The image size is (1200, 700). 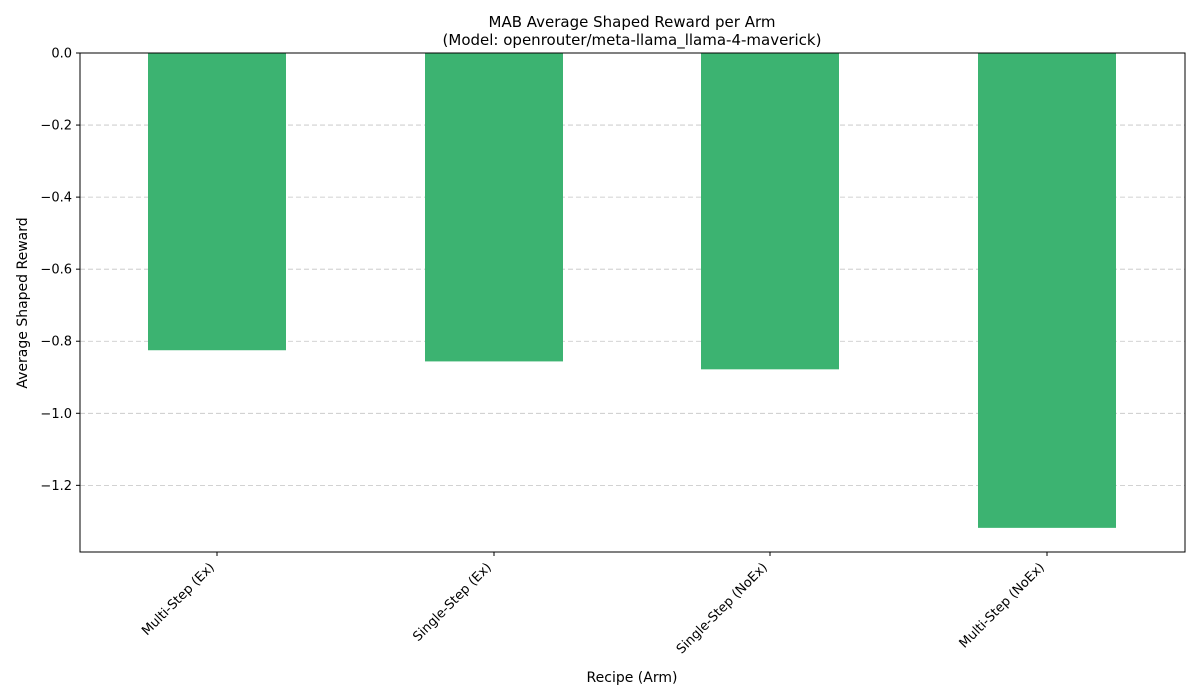 I want to click on chart-title: MAB Average Shaped Reward per Arm, so click(x=632, y=22).